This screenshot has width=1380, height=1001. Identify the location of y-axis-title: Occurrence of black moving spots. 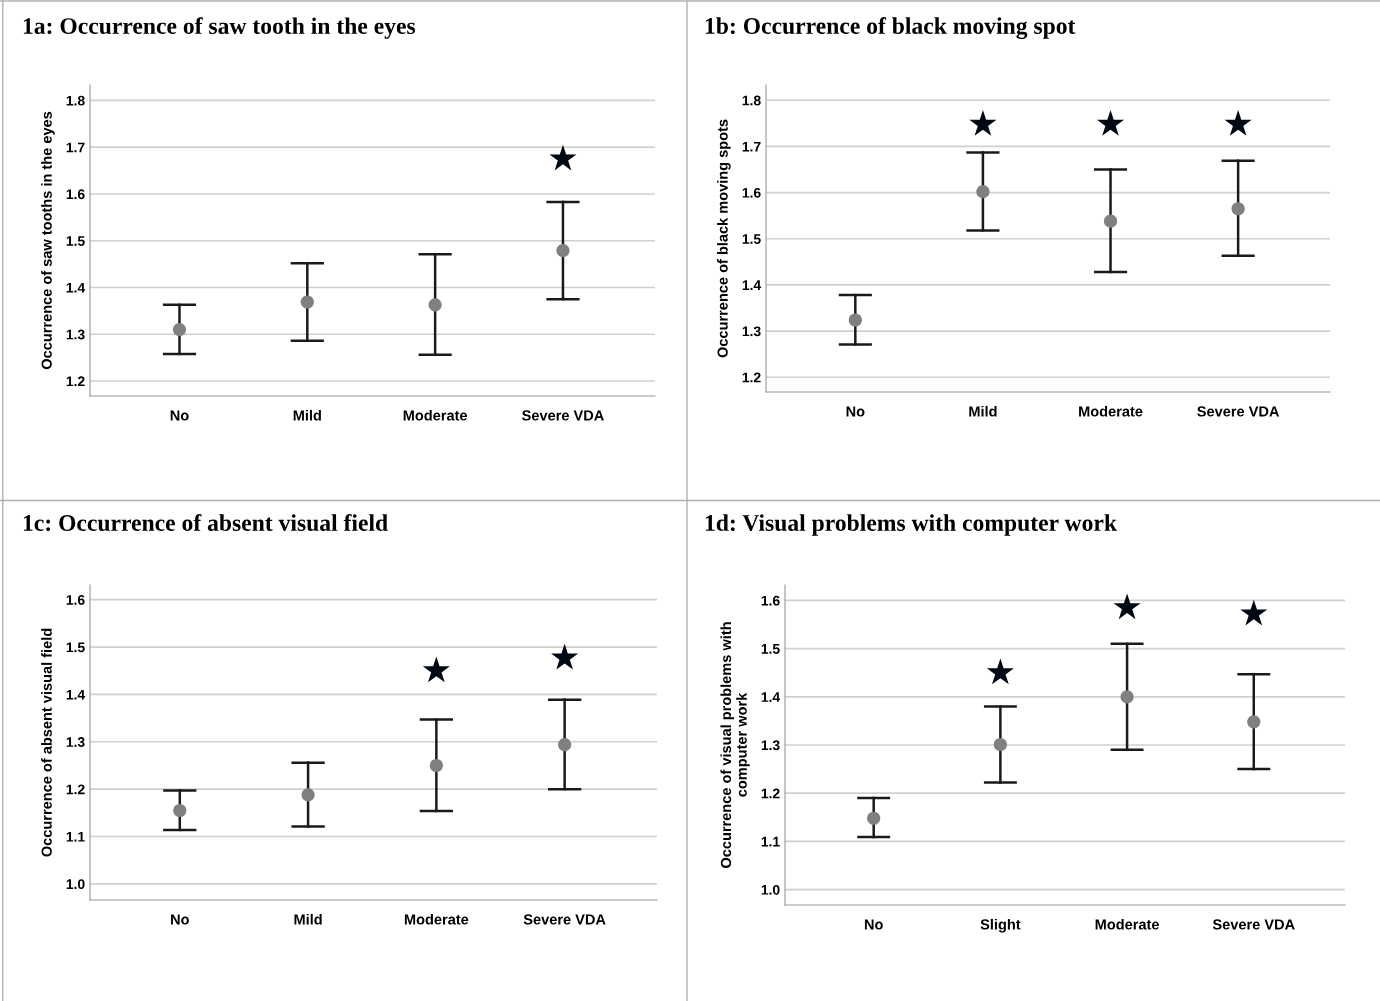
(724, 238).